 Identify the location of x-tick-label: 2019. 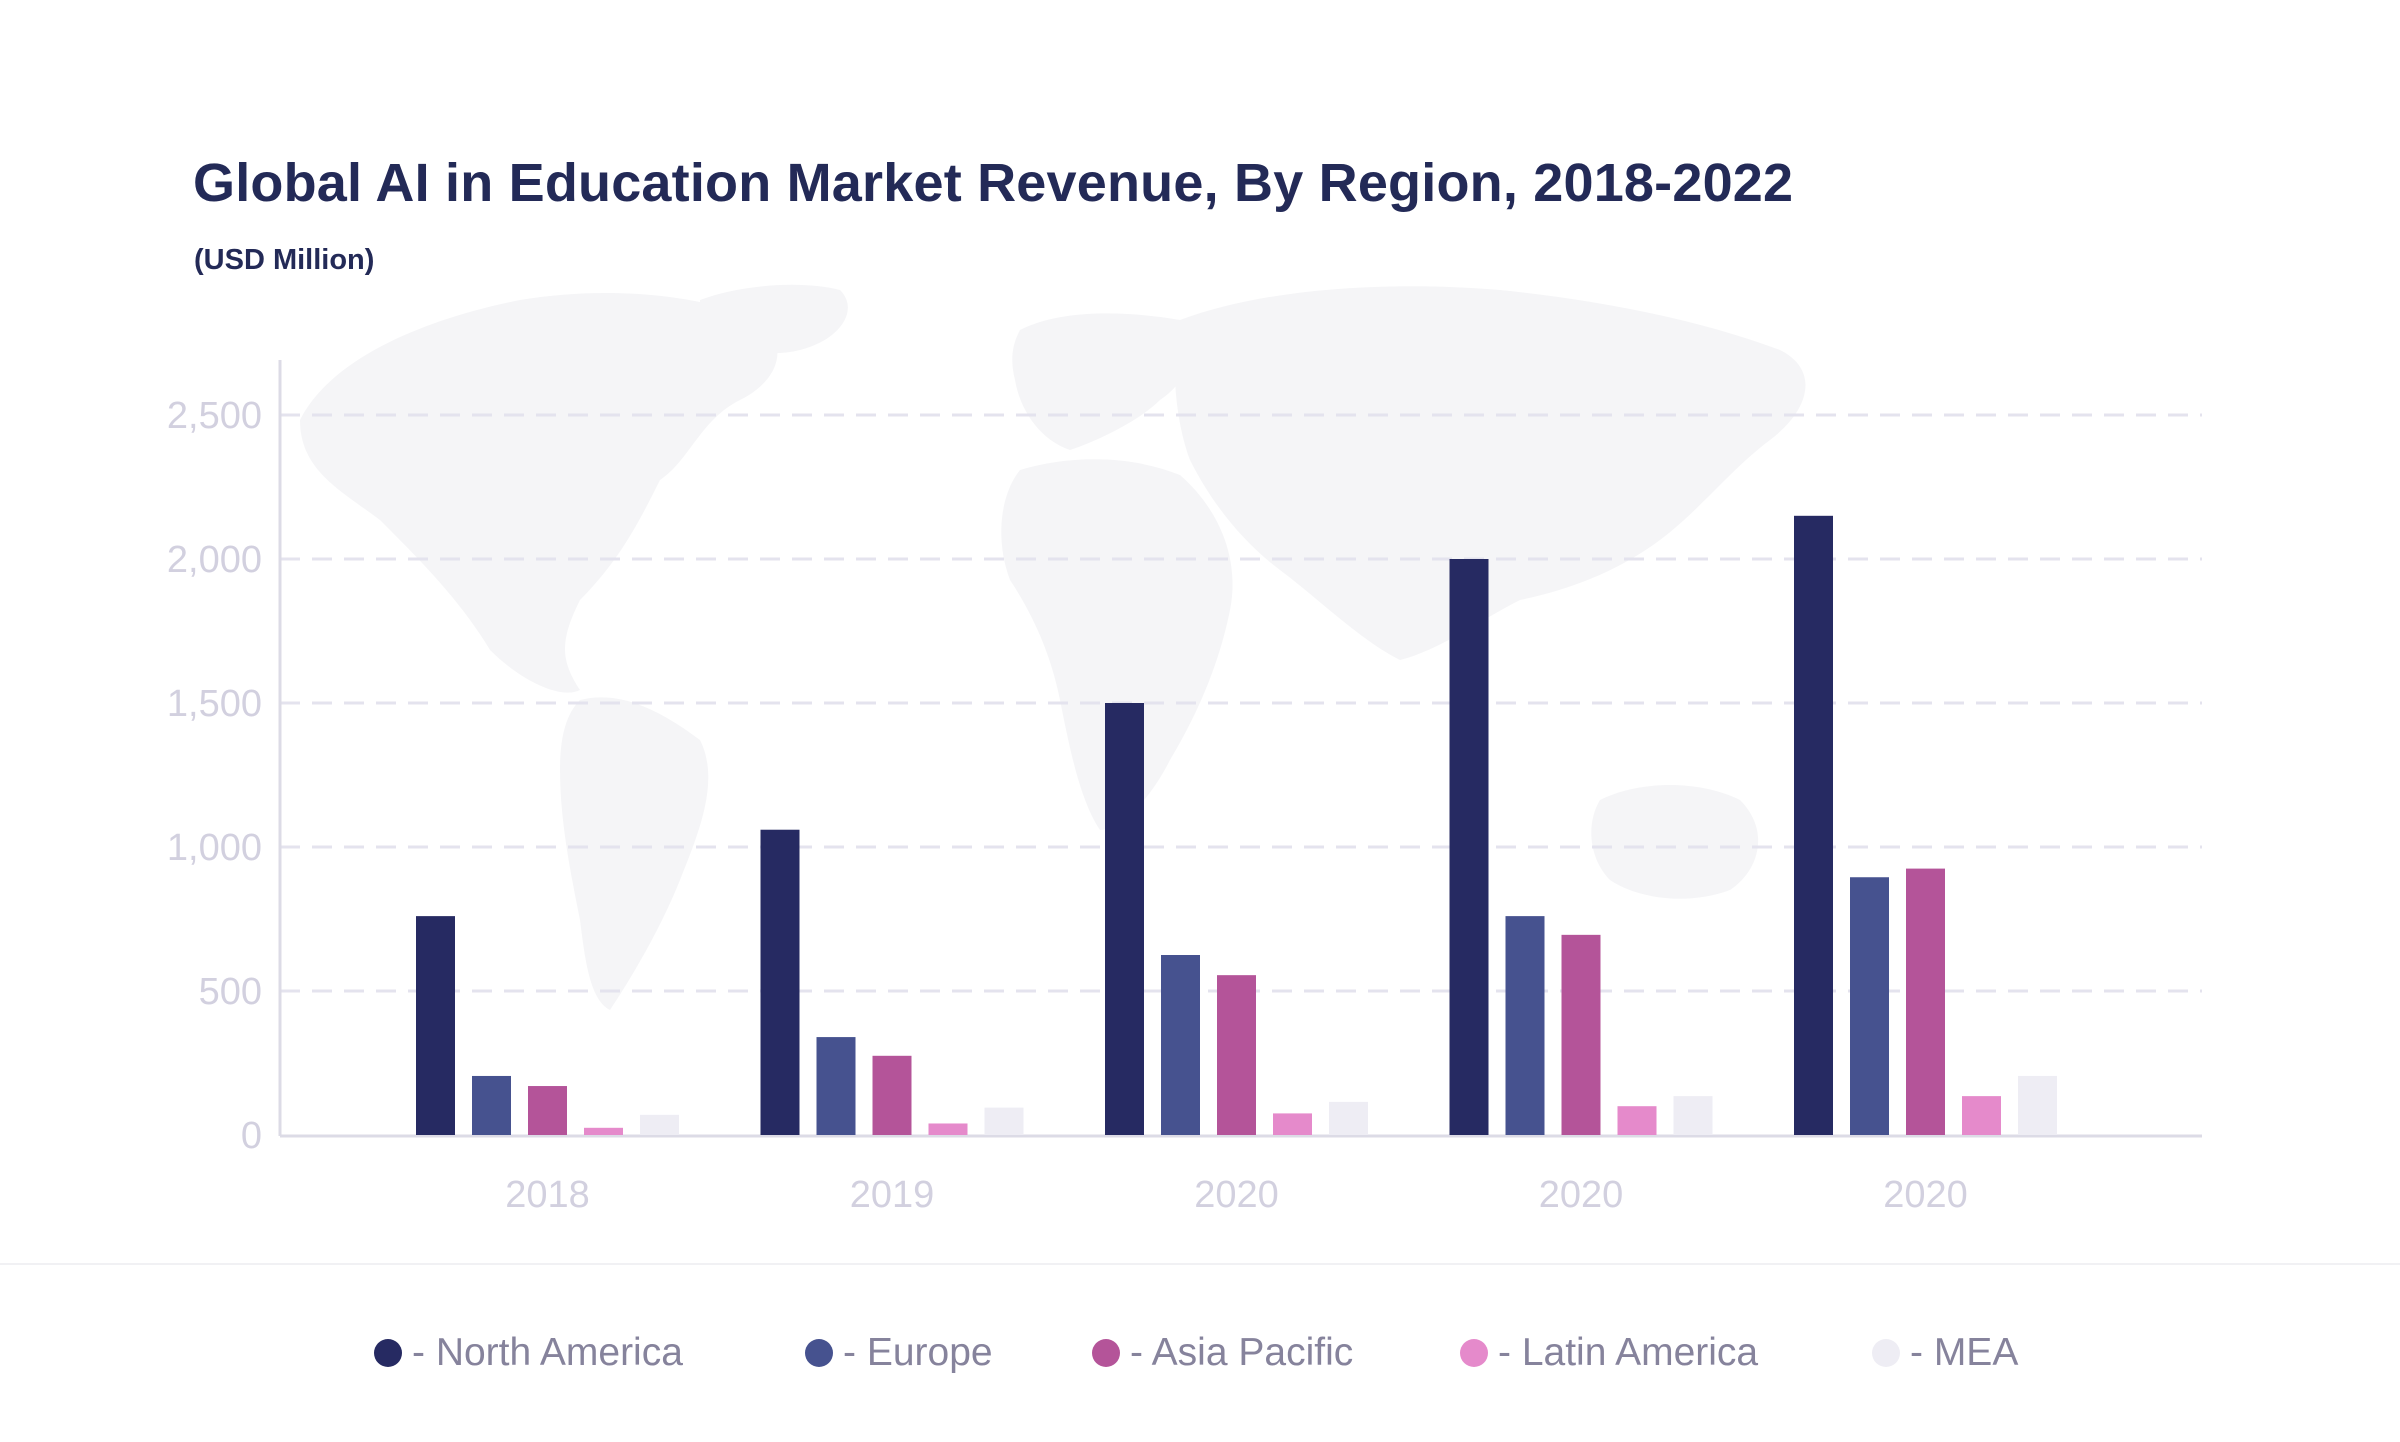
(892, 1195).